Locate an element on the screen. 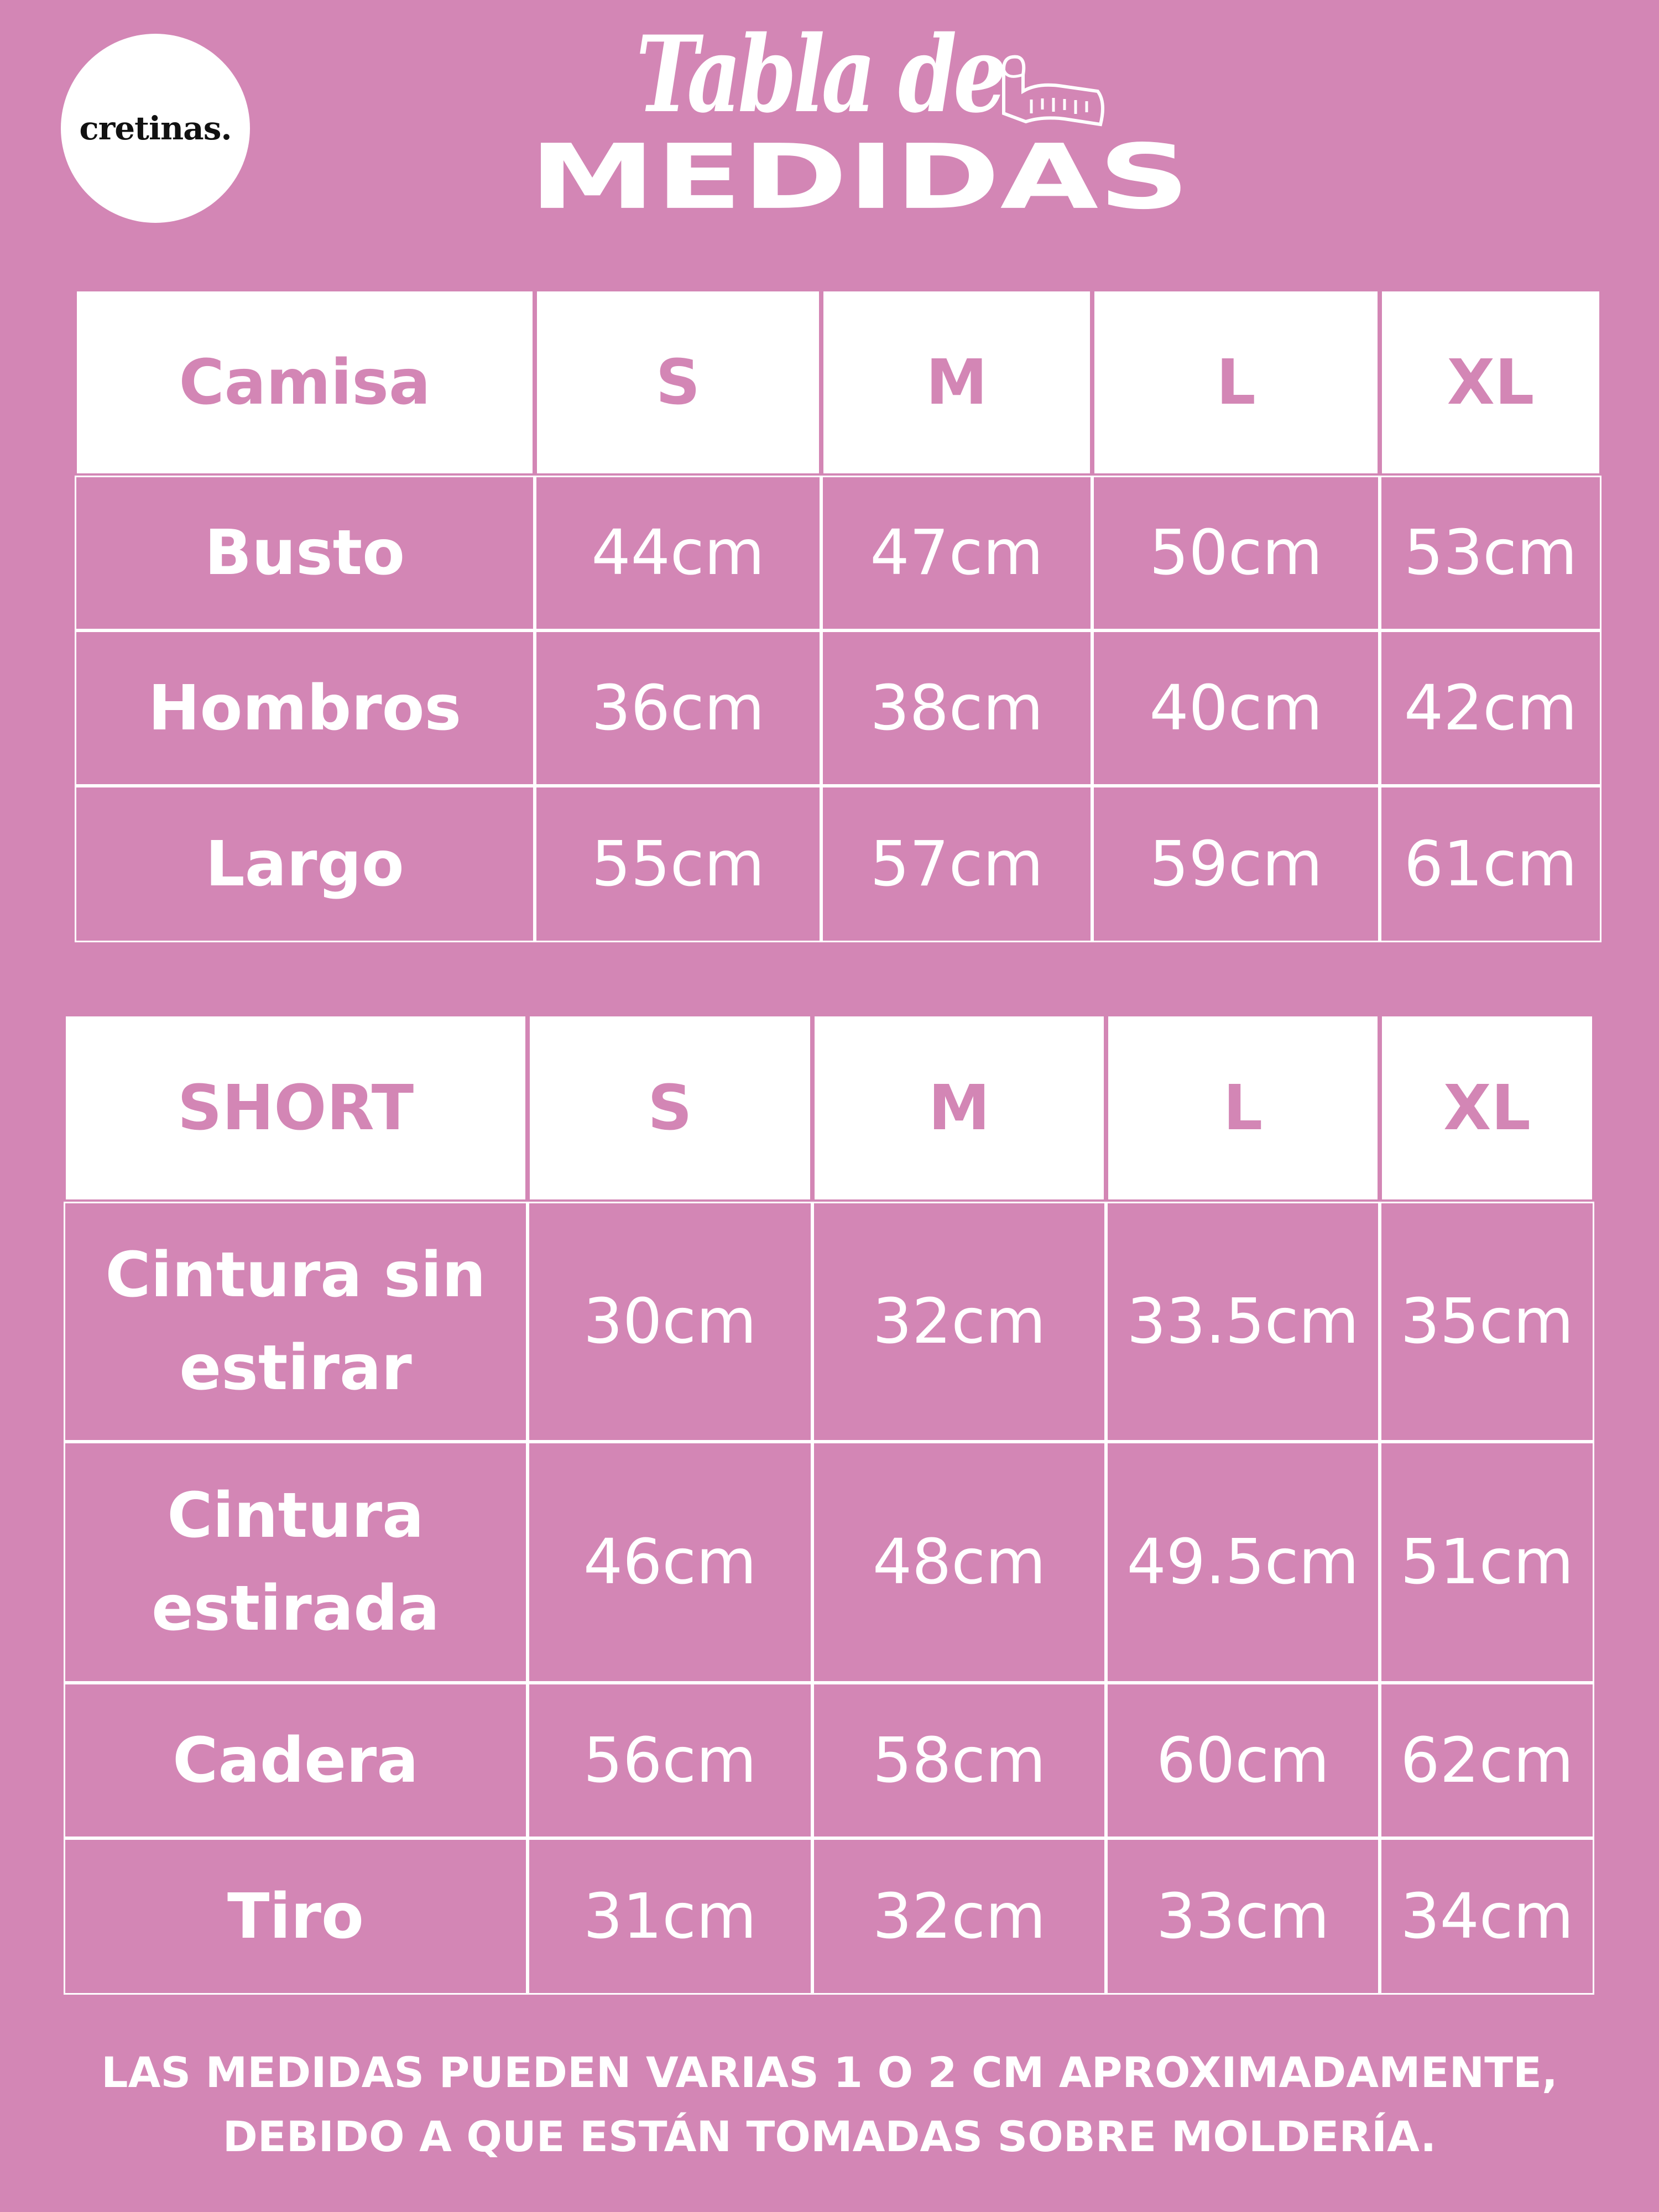  row-label: Tiro is located at coordinates (296, 1917).